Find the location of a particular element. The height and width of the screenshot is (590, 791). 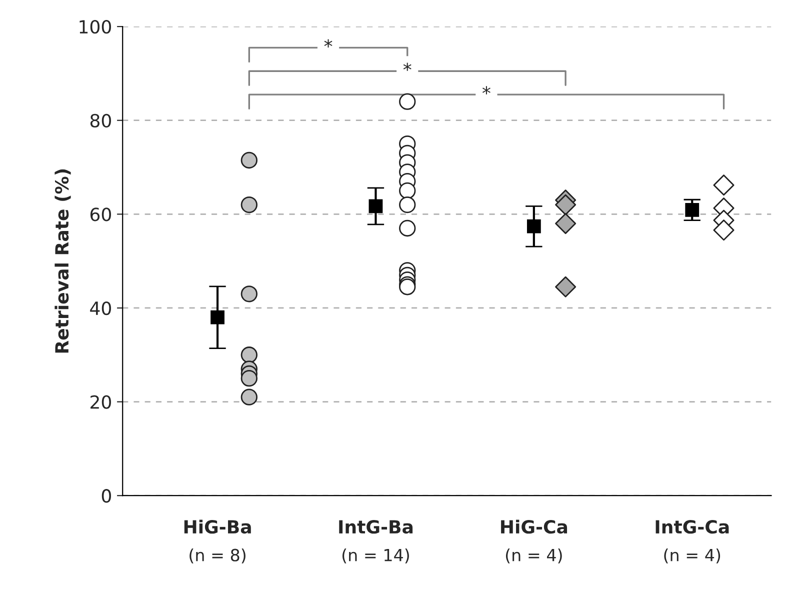

y-tick-label: 80 is located at coordinates (100, 121).